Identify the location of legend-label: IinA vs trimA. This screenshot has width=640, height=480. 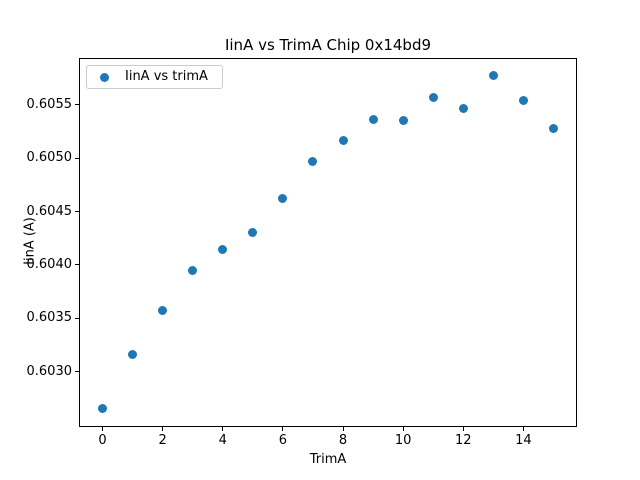
(166, 76).